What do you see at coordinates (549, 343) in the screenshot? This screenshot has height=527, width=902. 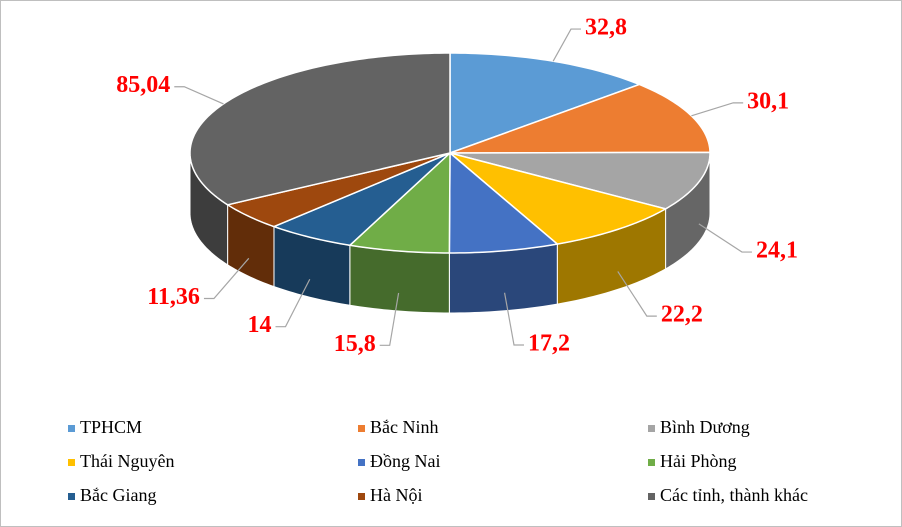 I see `data-label: 17,2` at bounding box center [549, 343].